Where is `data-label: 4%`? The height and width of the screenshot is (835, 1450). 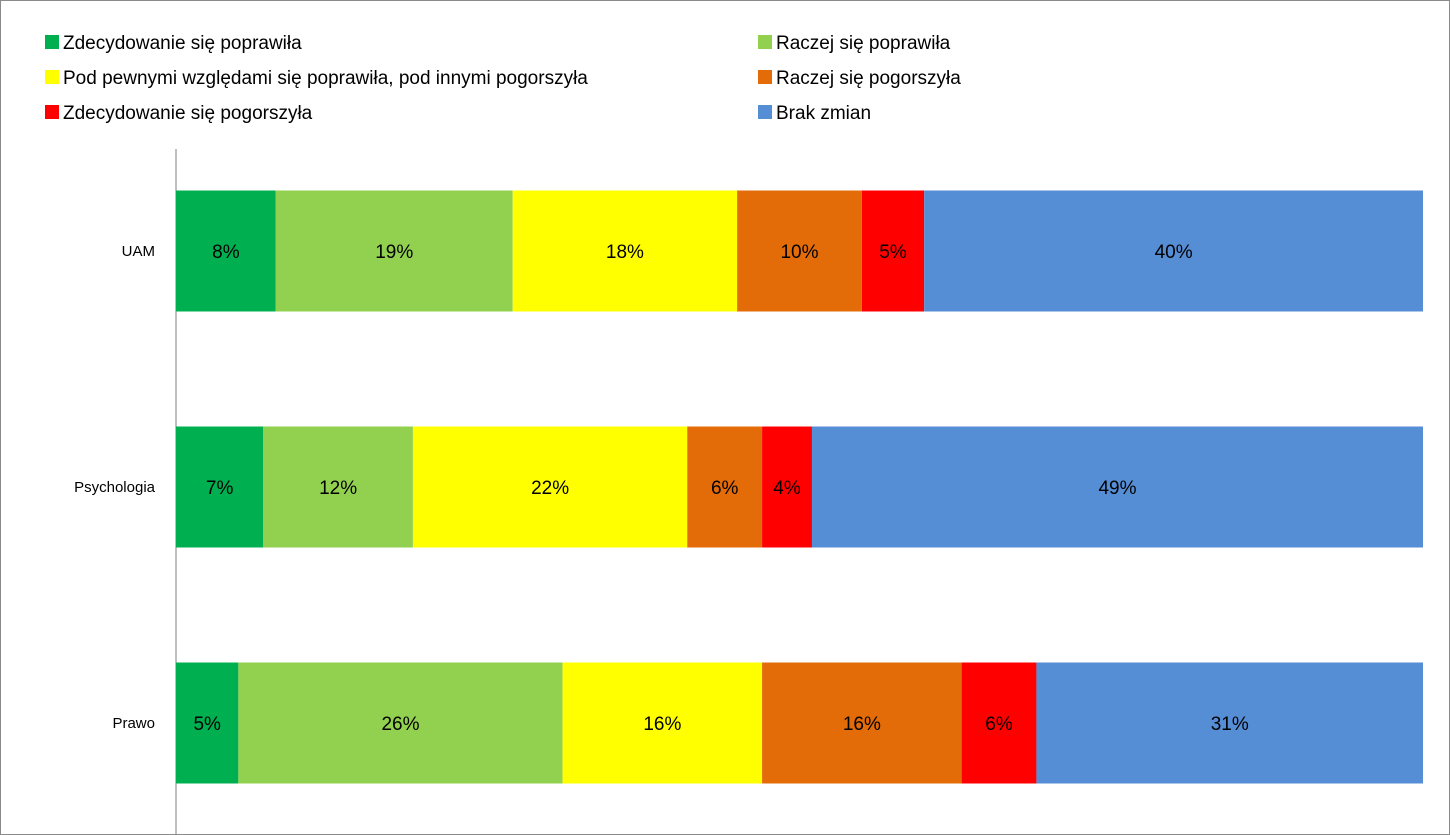 data-label: 4% is located at coordinates (787, 488).